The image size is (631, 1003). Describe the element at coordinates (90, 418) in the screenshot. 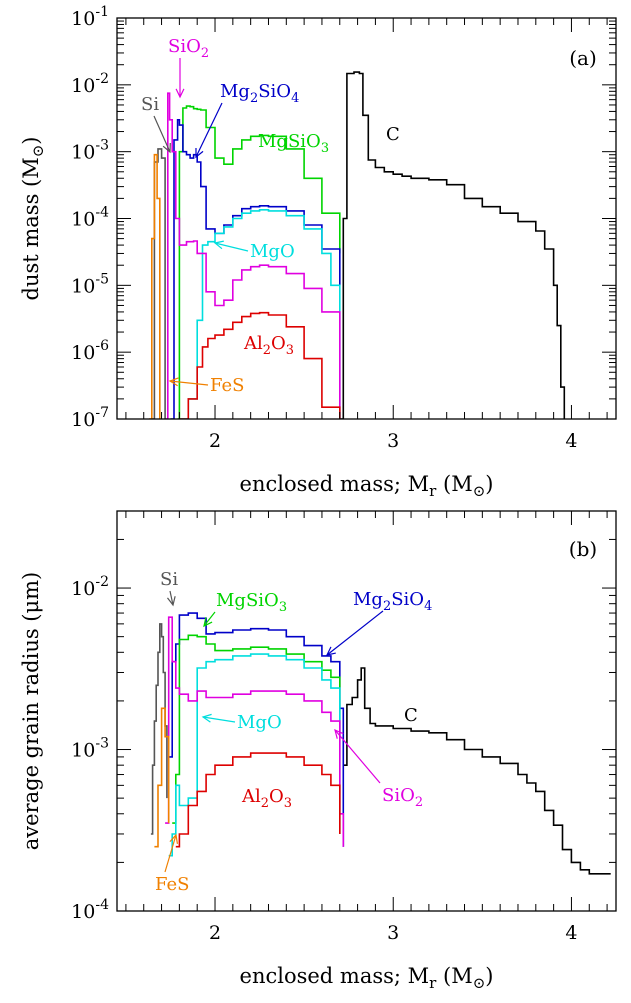

I see `y-tick-label: 10⁻⁷` at that location.